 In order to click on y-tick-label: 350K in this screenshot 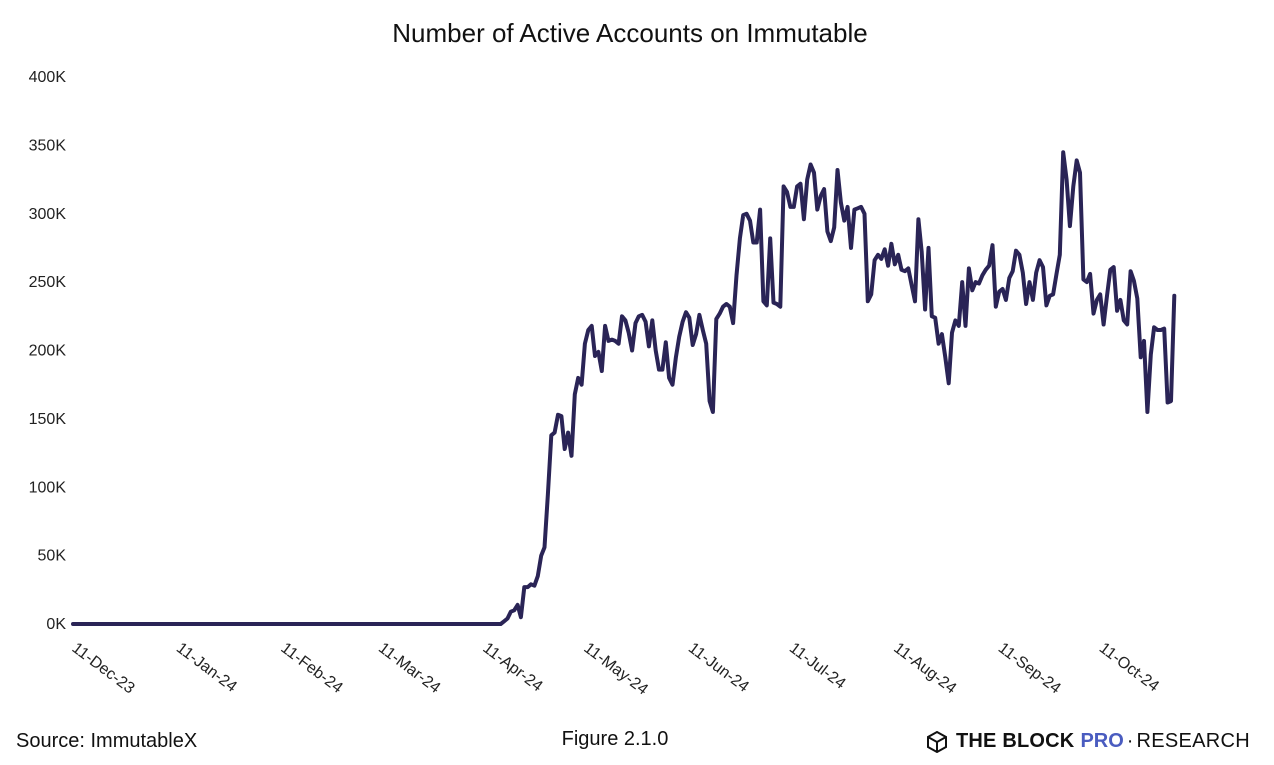, I will do `click(48, 145)`.